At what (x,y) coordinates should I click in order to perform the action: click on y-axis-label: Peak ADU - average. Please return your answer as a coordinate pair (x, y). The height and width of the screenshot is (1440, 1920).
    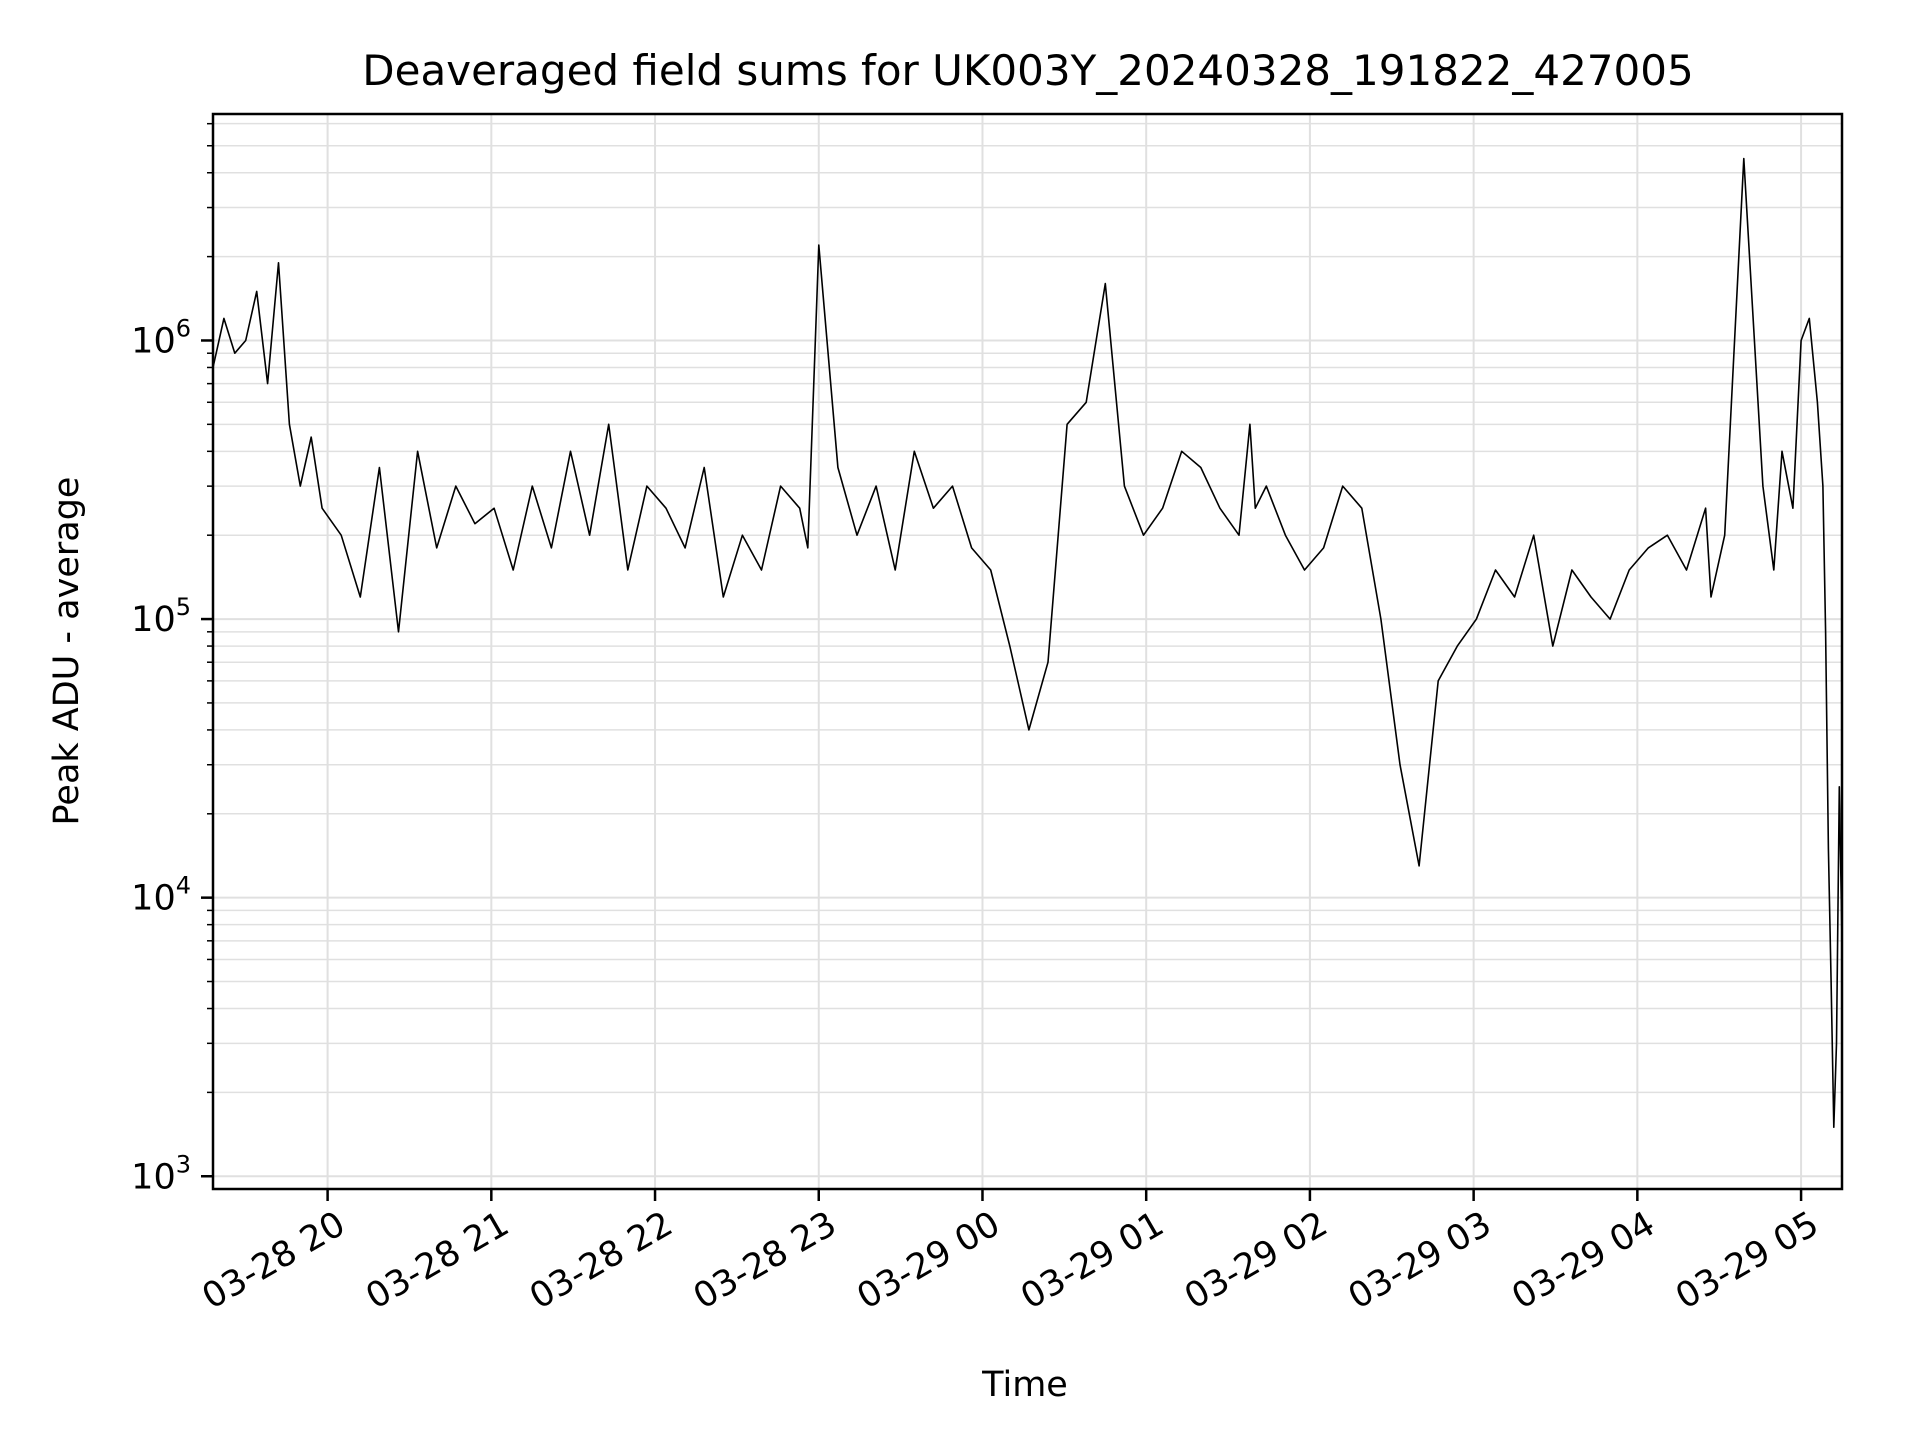
    Looking at the image, I should click on (67, 651).